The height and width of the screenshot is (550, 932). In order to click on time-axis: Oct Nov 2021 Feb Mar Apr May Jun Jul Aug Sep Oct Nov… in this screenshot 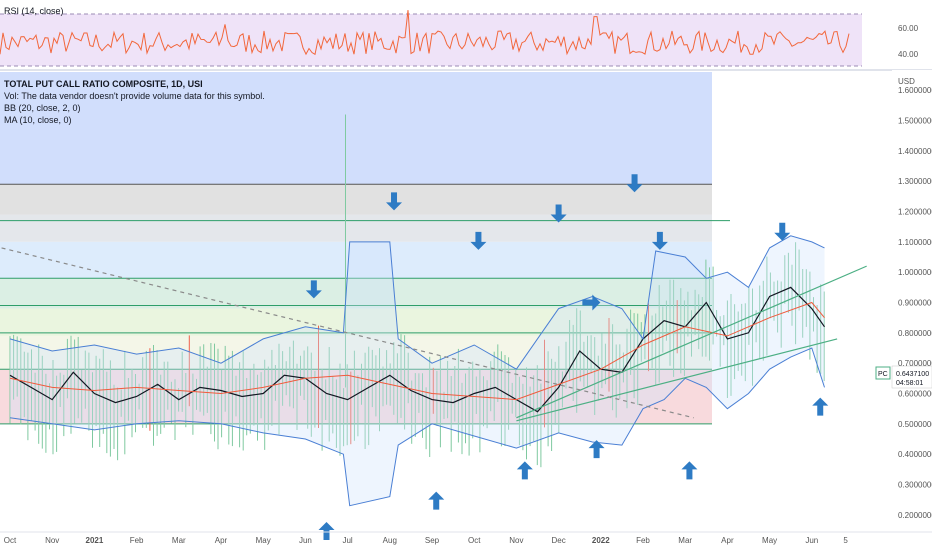, I will do `click(426, 540)`.